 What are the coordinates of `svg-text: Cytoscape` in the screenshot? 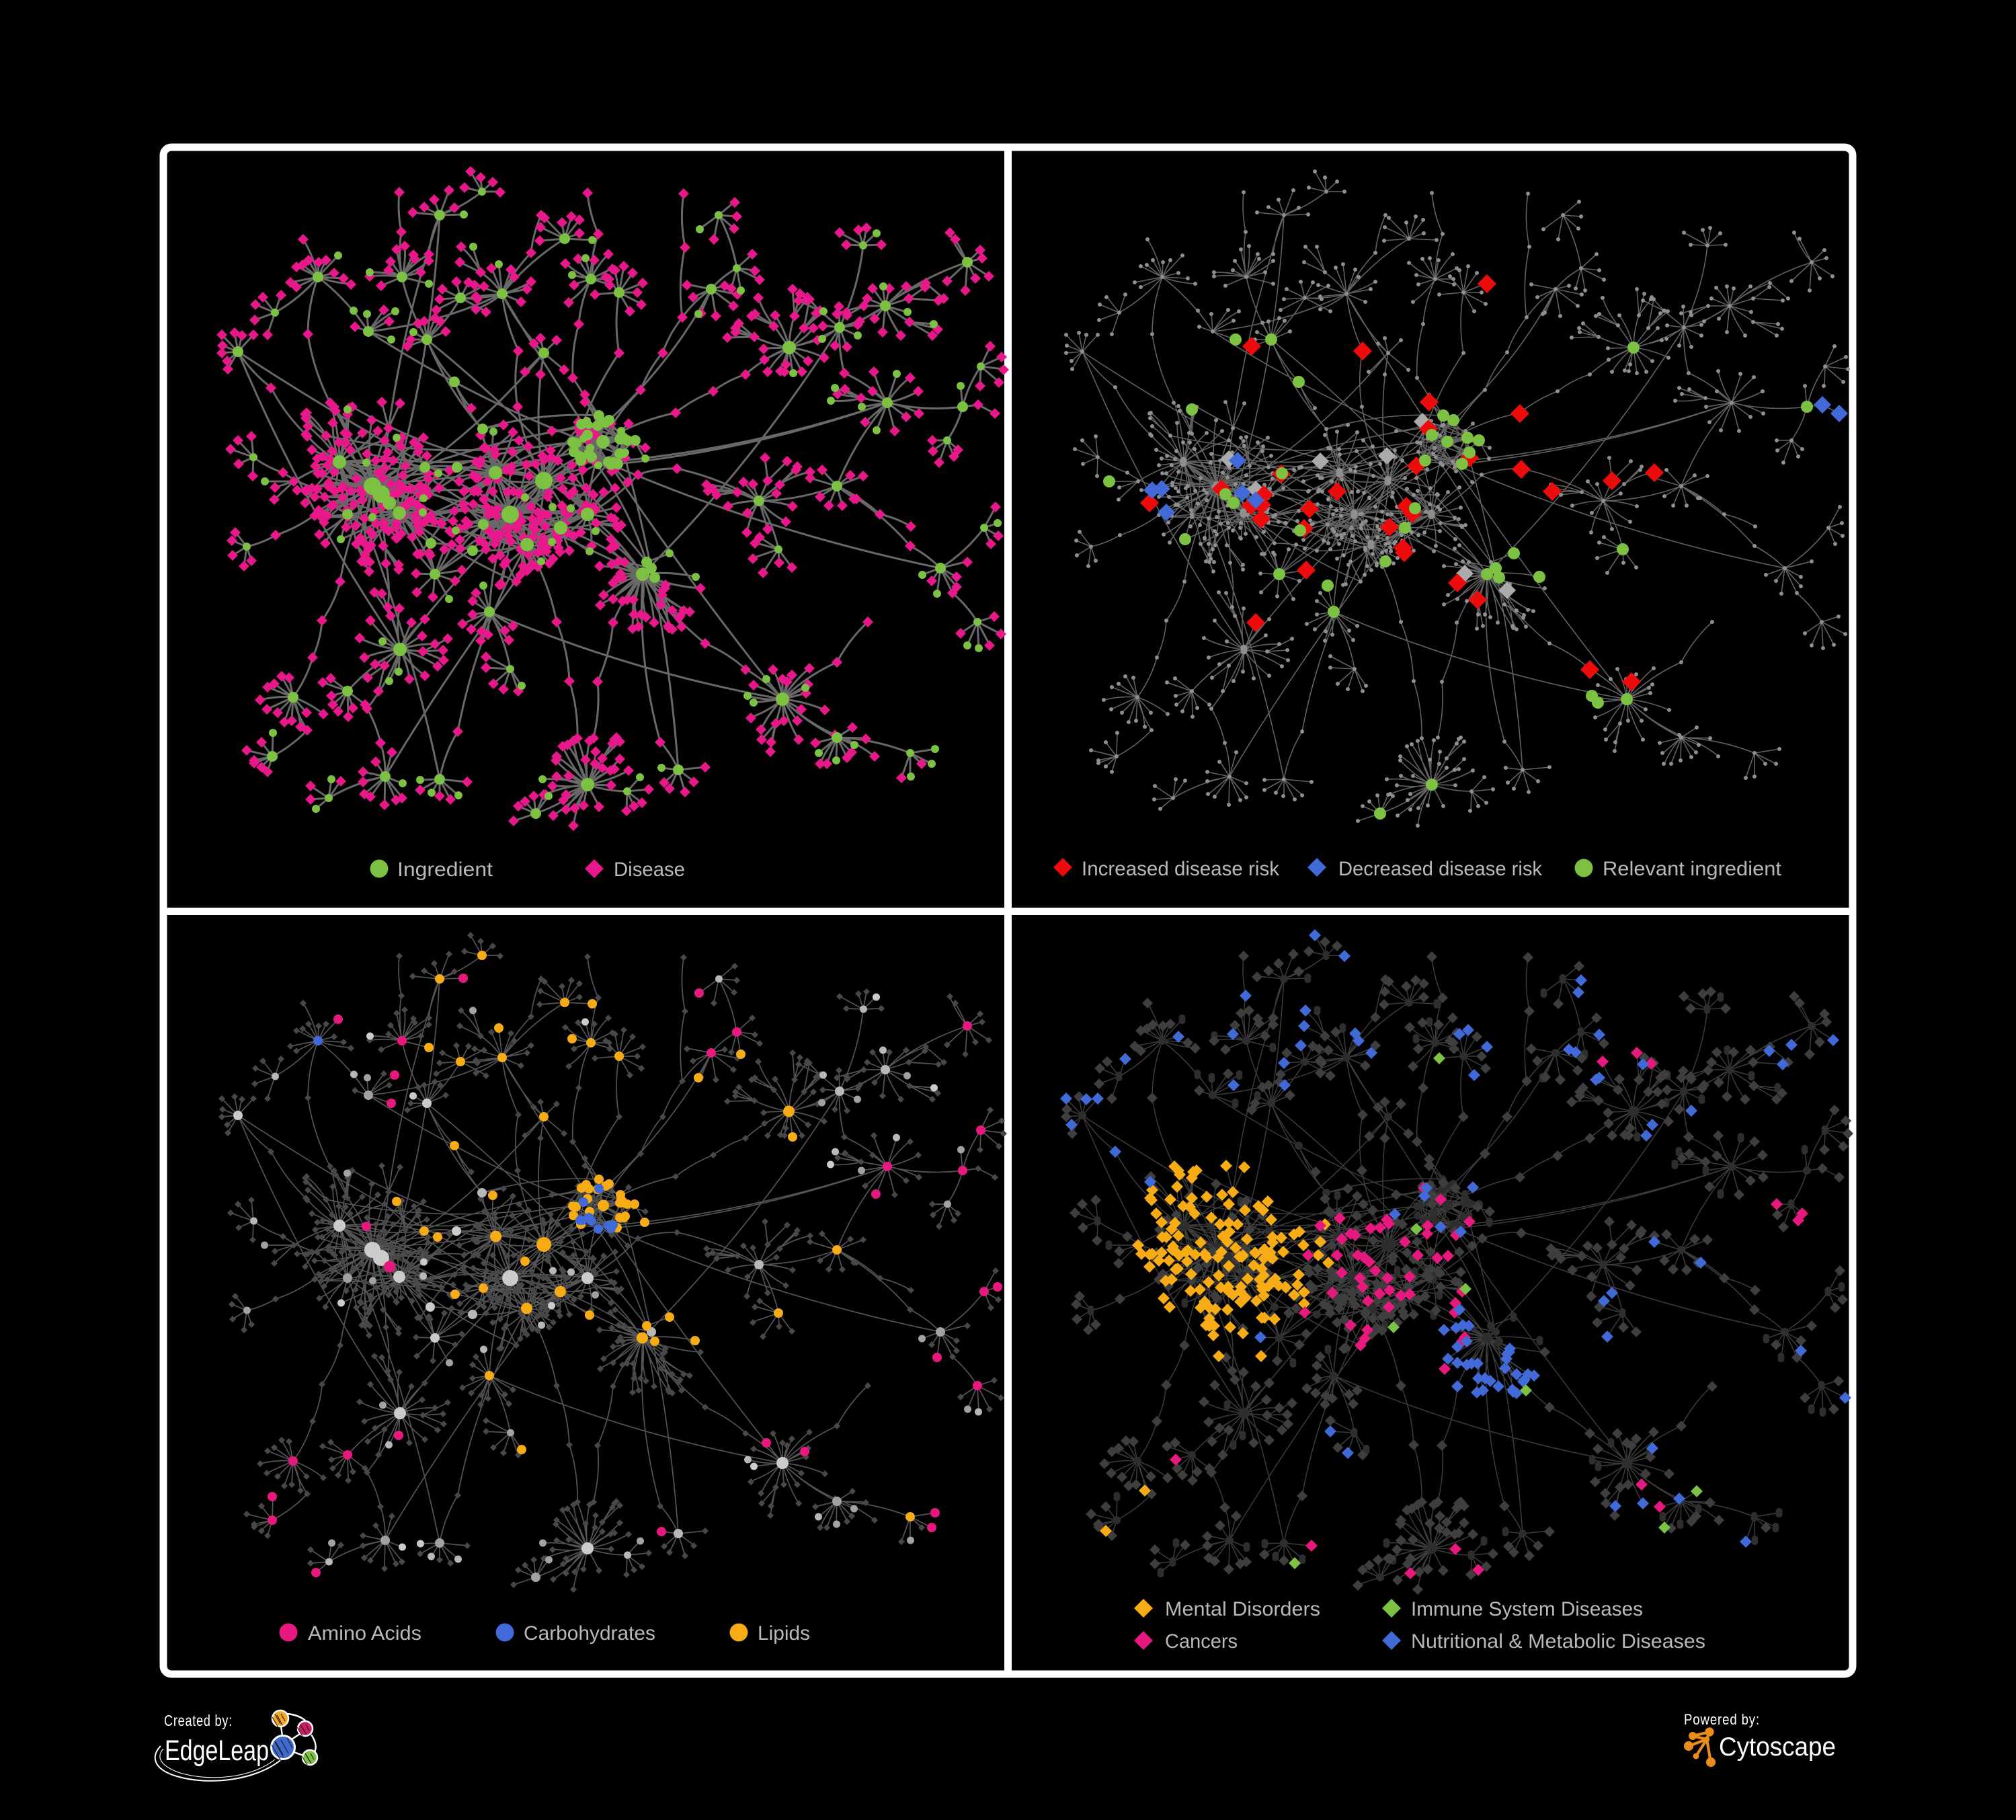 It's located at (1777, 1747).